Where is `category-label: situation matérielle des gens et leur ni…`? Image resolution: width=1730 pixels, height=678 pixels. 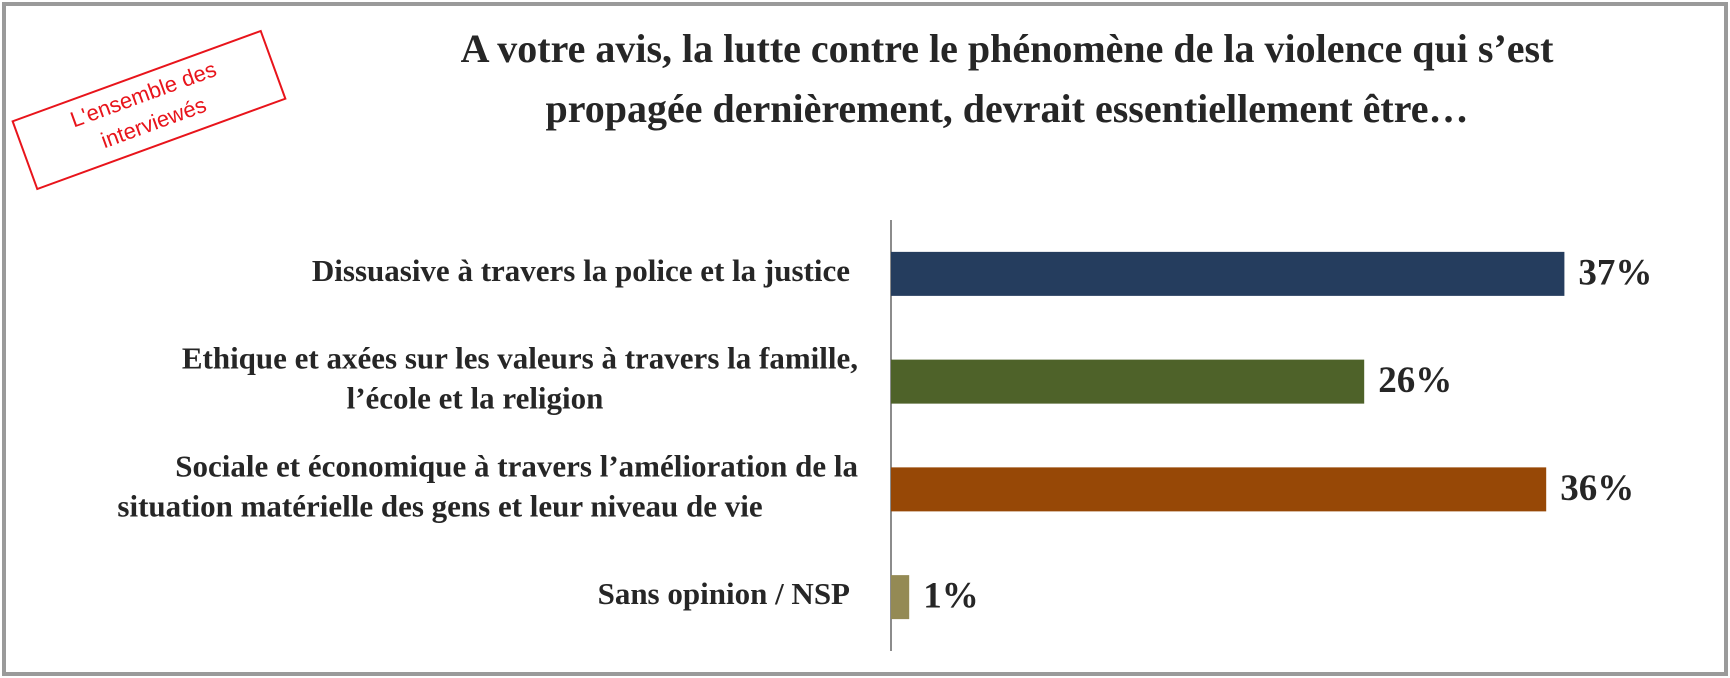 category-label: situation matérielle des gens et leur ni… is located at coordinates (439, 505).